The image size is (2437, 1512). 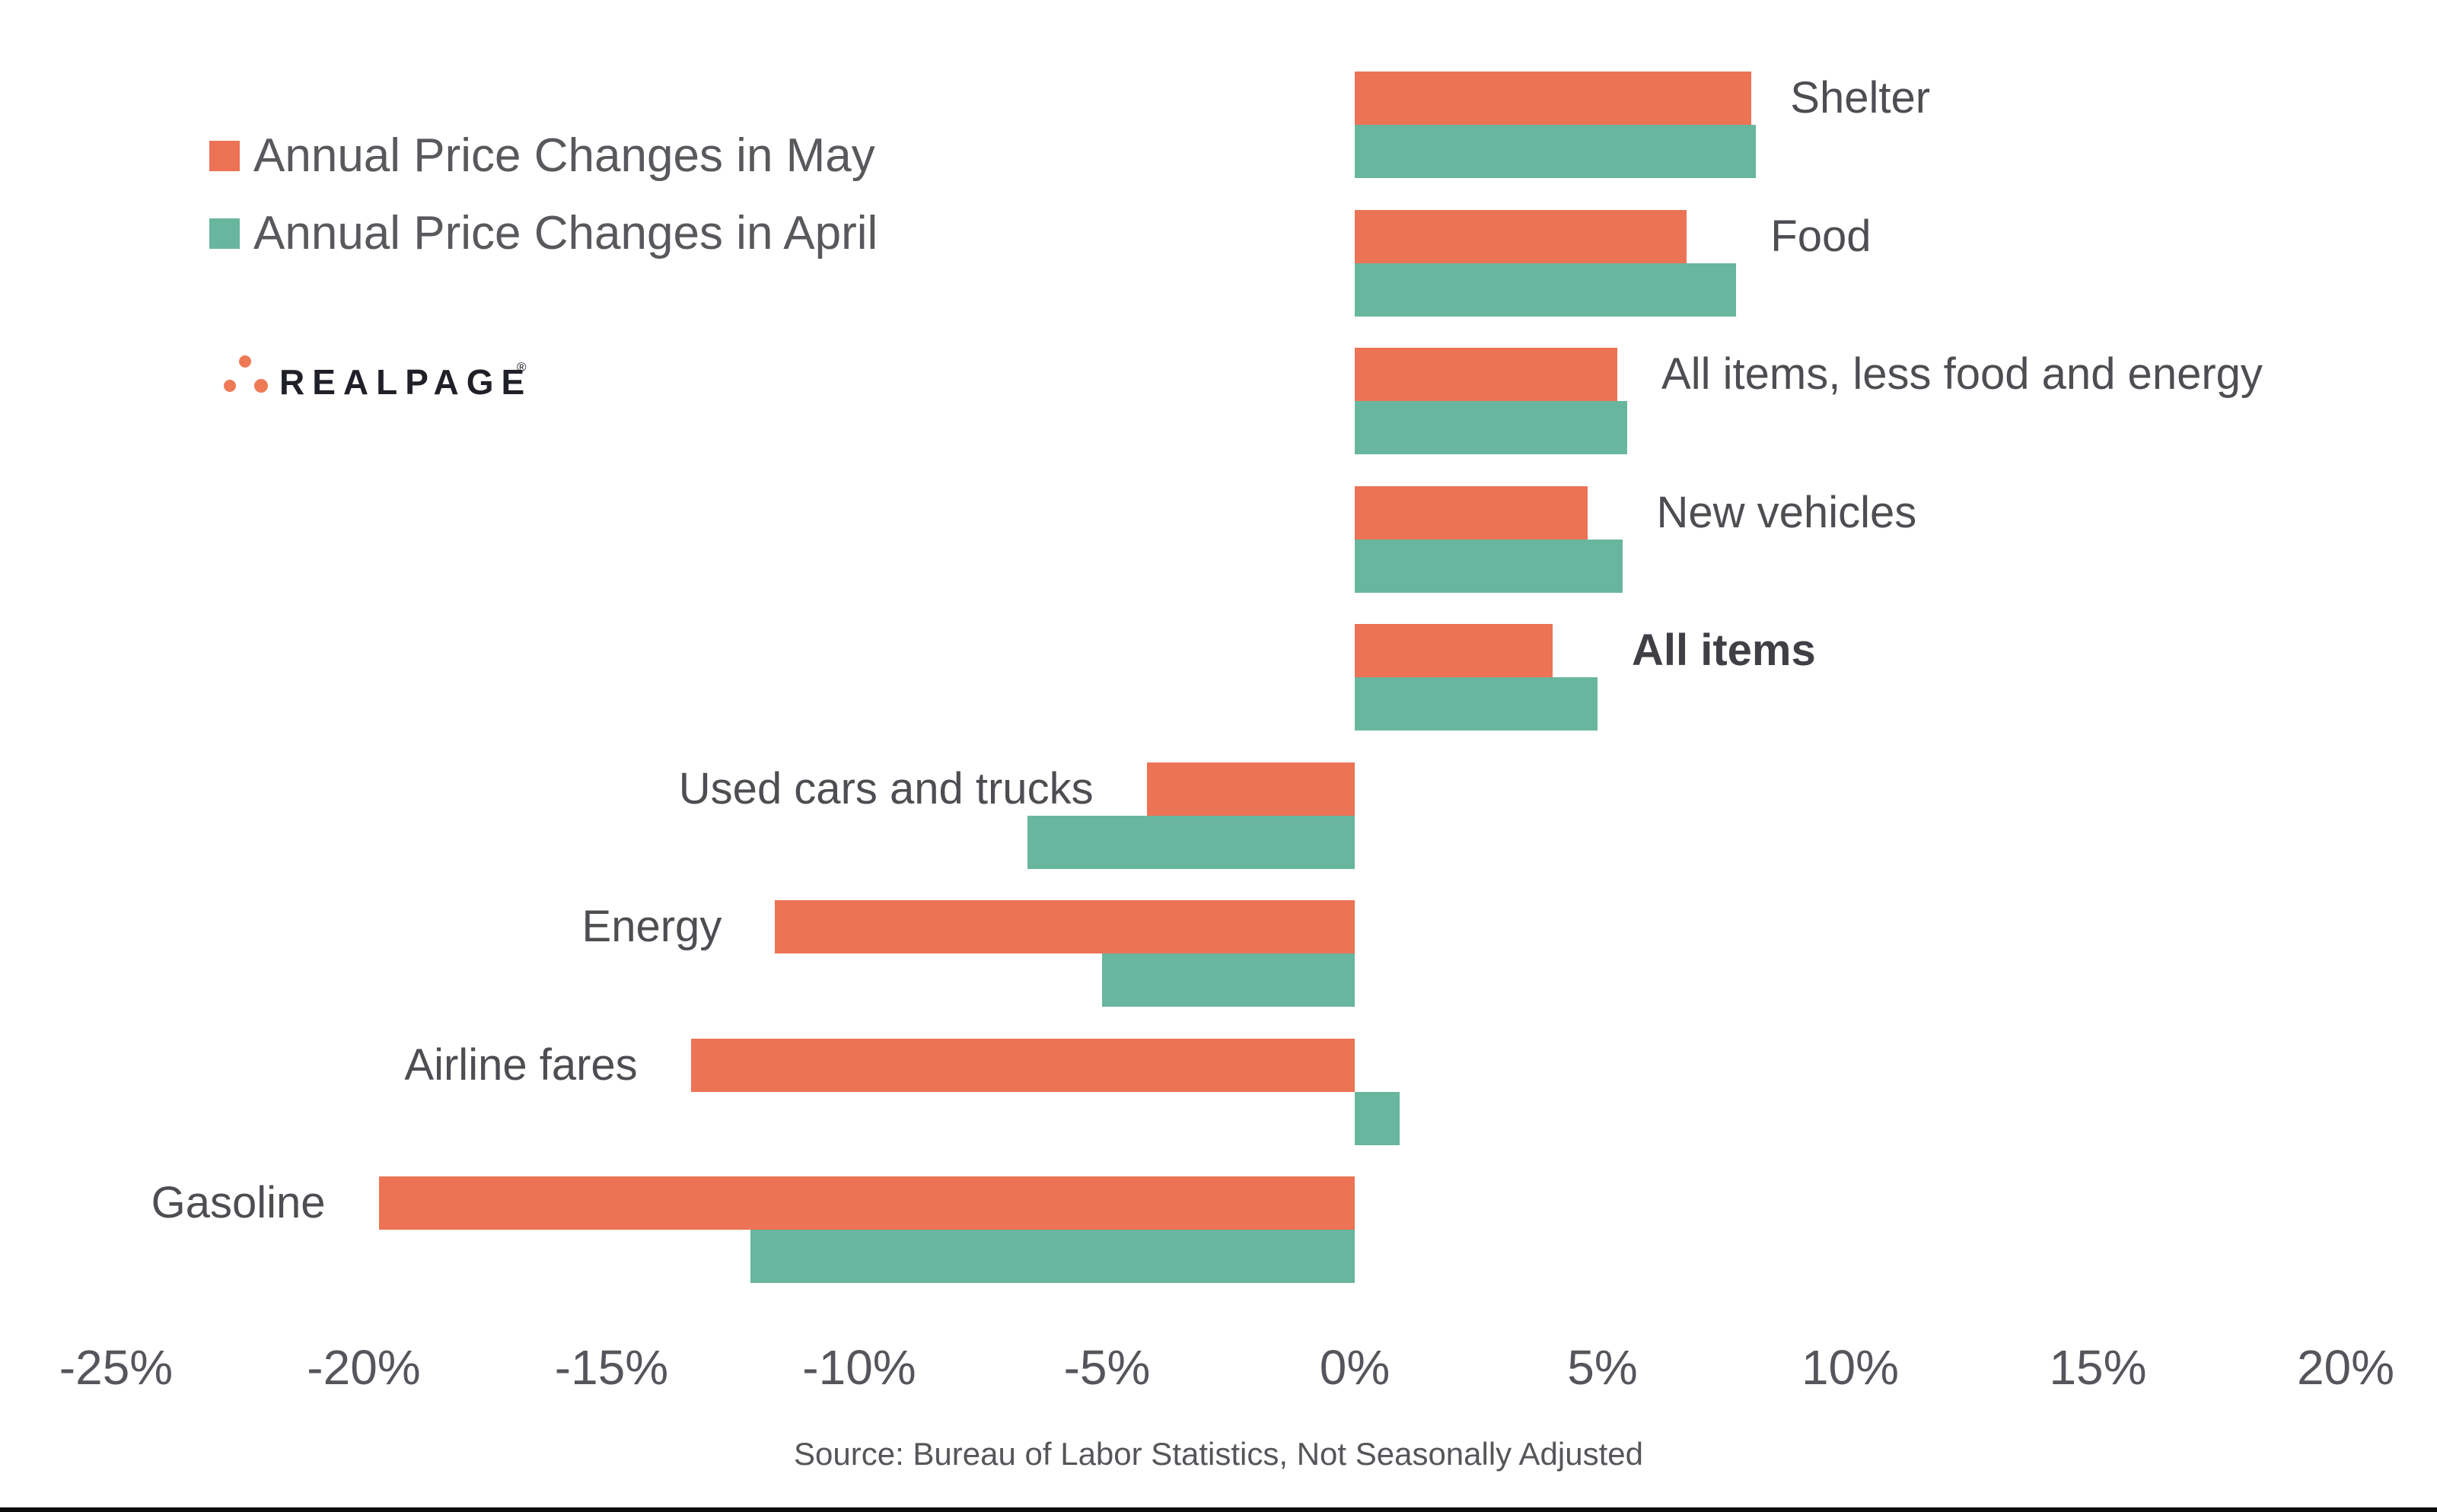 I want to click on category-label-energy: Energy, so click(x=651, y=926).